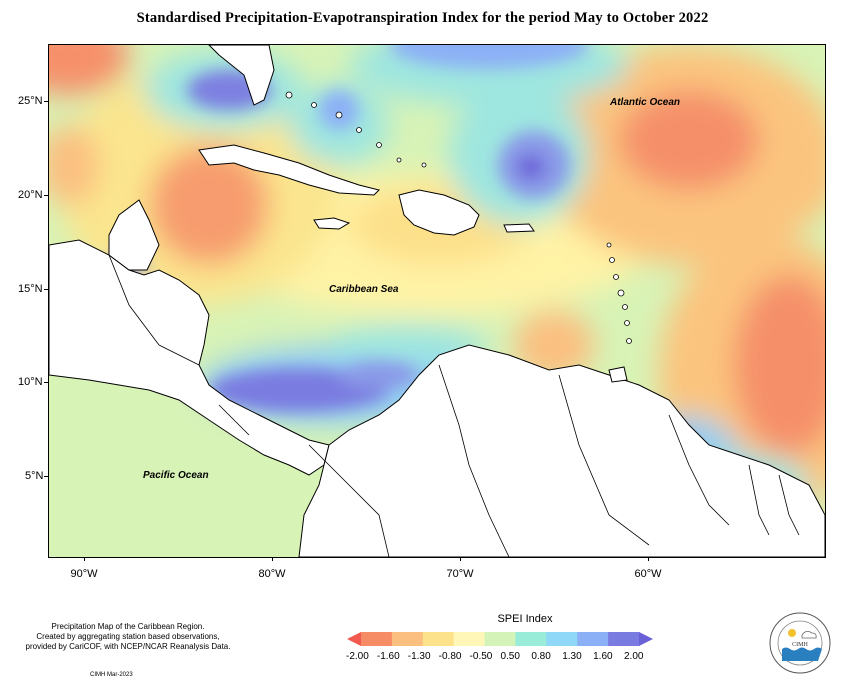 The width and height of the screenshot is (845, 684). What do you see at coordinates (176, 475) in the screenshot?
I see `pacific-ocean-label: Pacific Ocean` at bounding box center [176, 475].